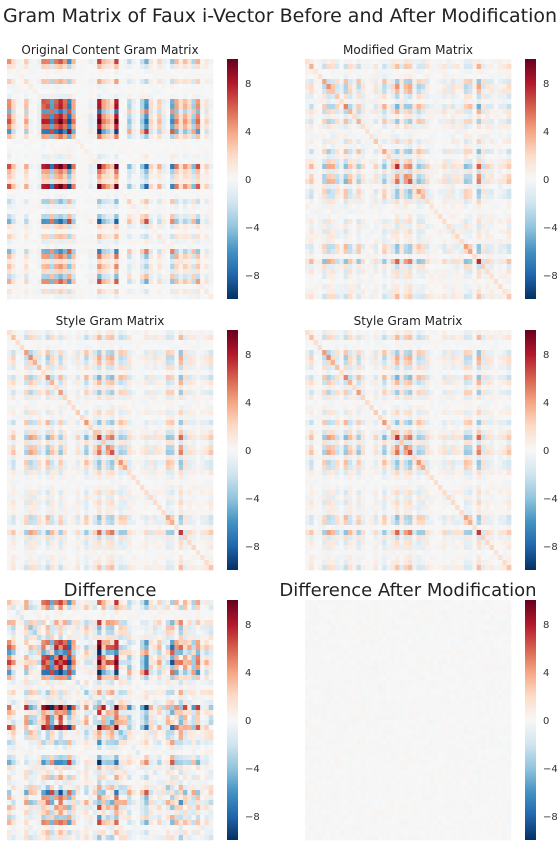 The height and width of the screenshot is (850, 560). Describe the element at coordinates (109, 50) in the screenshot. I see `panel-title: Original Content Gram Matrix` at that location.